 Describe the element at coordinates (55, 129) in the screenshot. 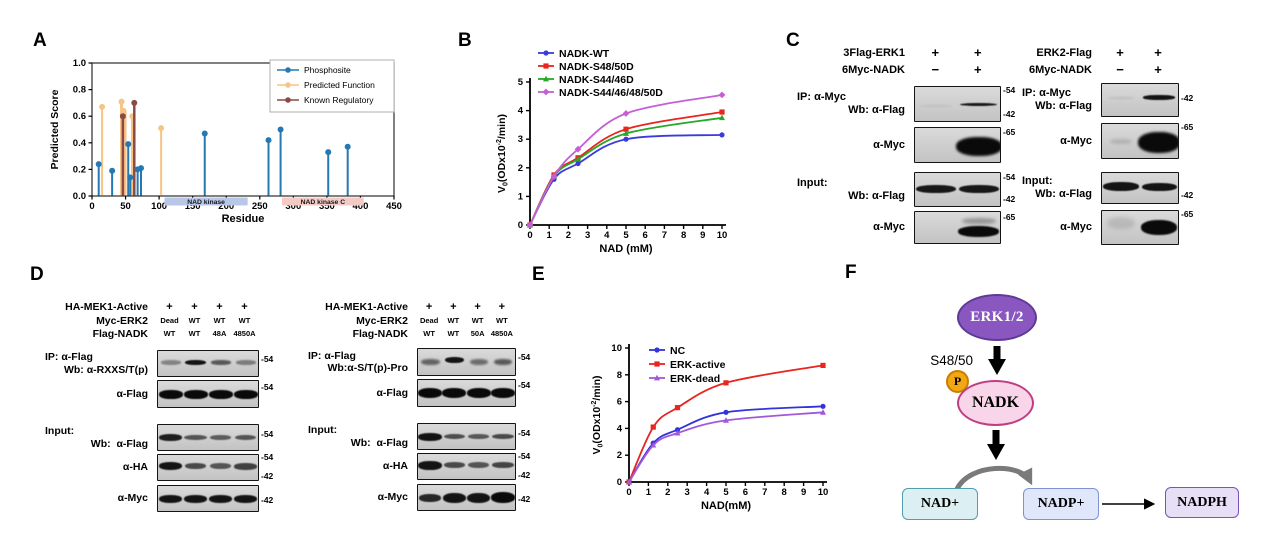

I see `y-axis-label: Predicted Score` at that location.